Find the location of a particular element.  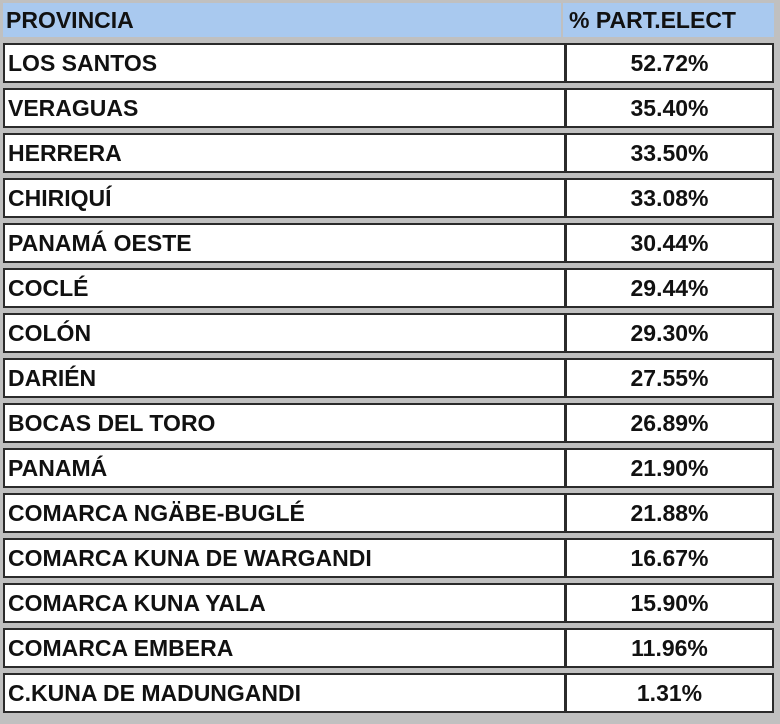

table-row: PANAMÁ OESTE 30.44% is located at coordinates (390, 243).